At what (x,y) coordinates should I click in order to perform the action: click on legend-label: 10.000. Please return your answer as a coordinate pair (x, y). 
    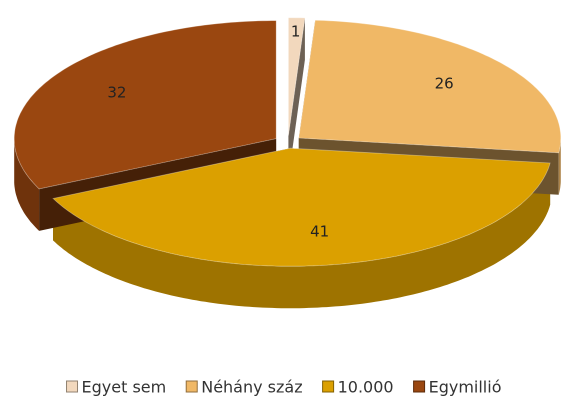
    Looking at the image, I should click on (366, 387).